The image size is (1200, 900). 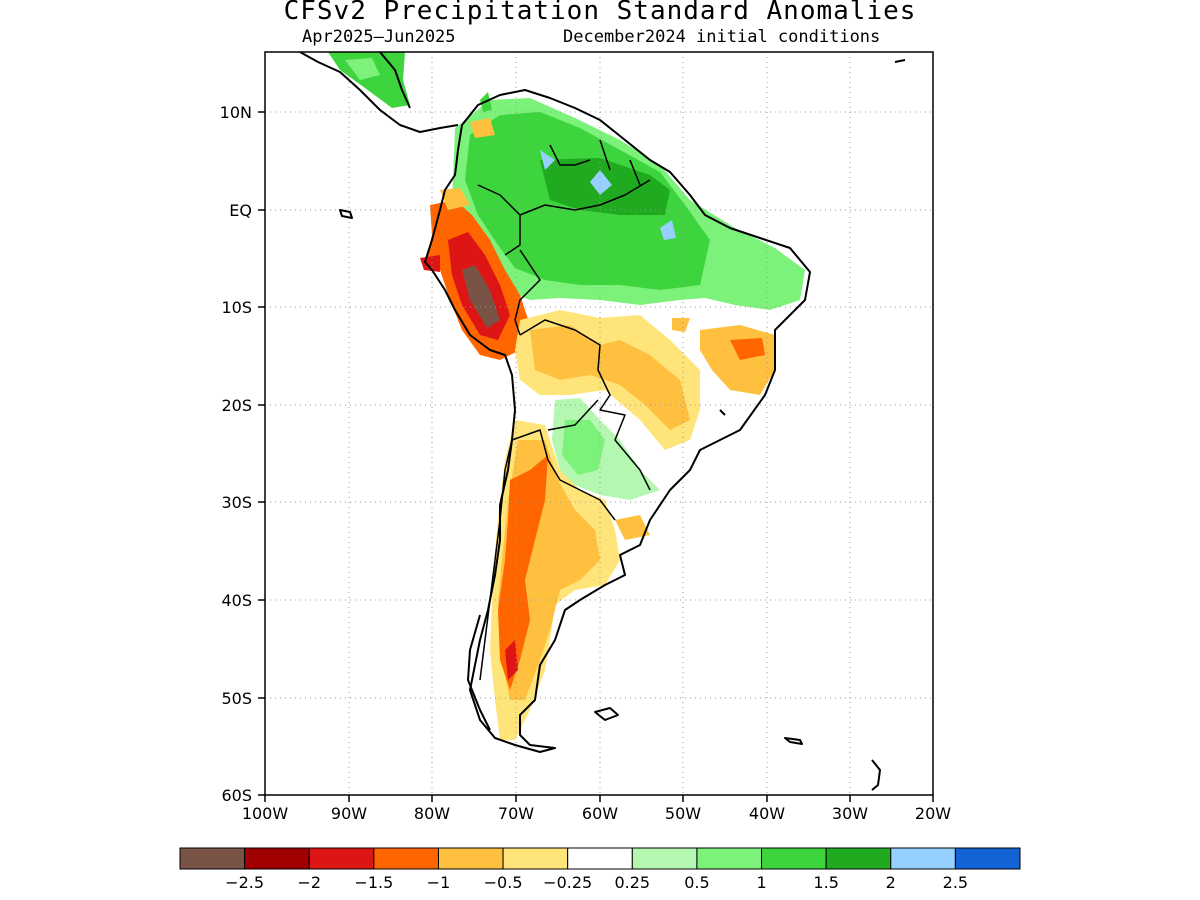 What do you see at coordinates (596, 882) in the screenshot?
I see `colorbar-labels: −2.5 −2 −1.5 −1 −0.5 −0.25 0.25 0.5 1 1.5 2 2.5` at bounding box center [596, 882].